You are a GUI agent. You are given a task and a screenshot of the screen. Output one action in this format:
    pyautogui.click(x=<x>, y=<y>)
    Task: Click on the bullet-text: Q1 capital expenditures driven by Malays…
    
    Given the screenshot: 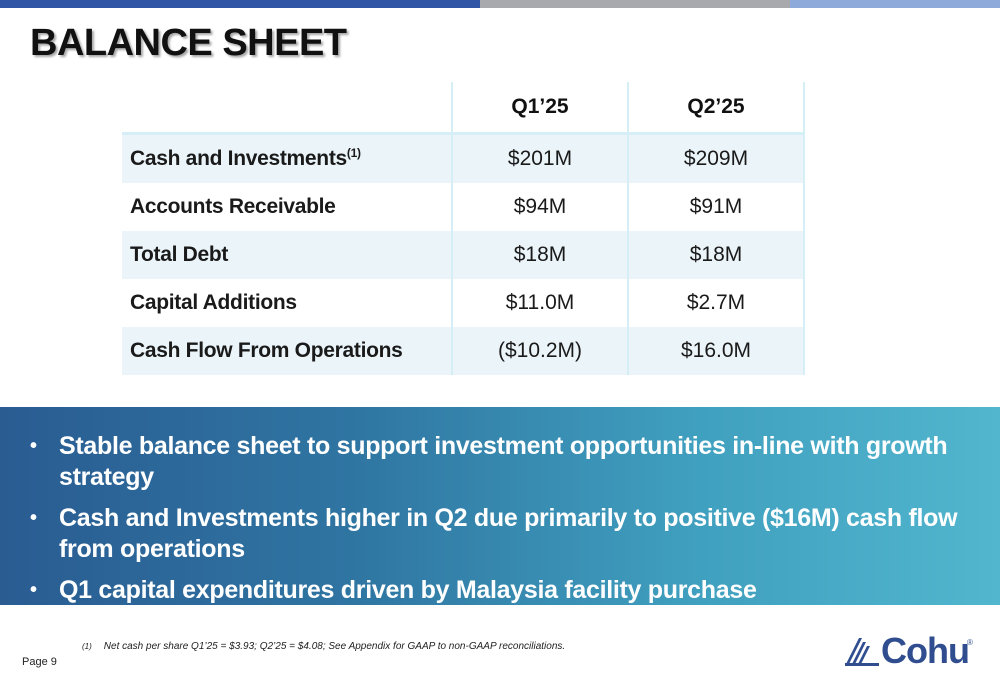 What is the action you would take?
    pyautogui.click(x=408, y=590)
    